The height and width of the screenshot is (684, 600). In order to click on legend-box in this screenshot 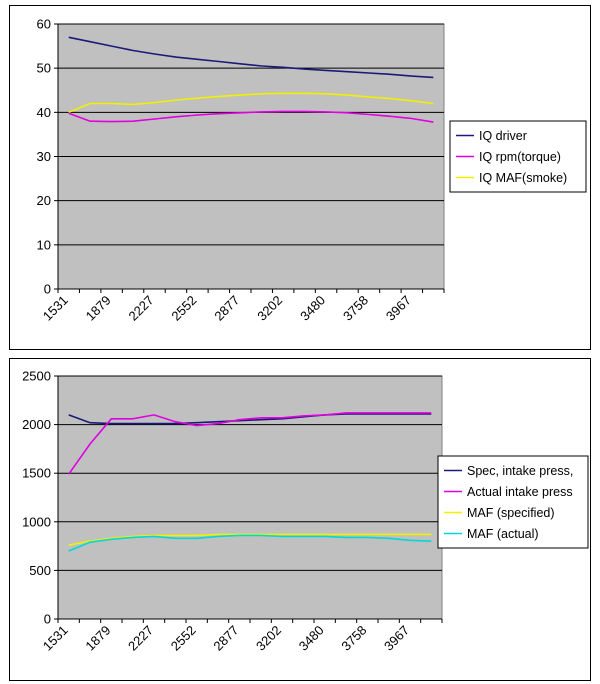, I will do `click(513, 502)`.